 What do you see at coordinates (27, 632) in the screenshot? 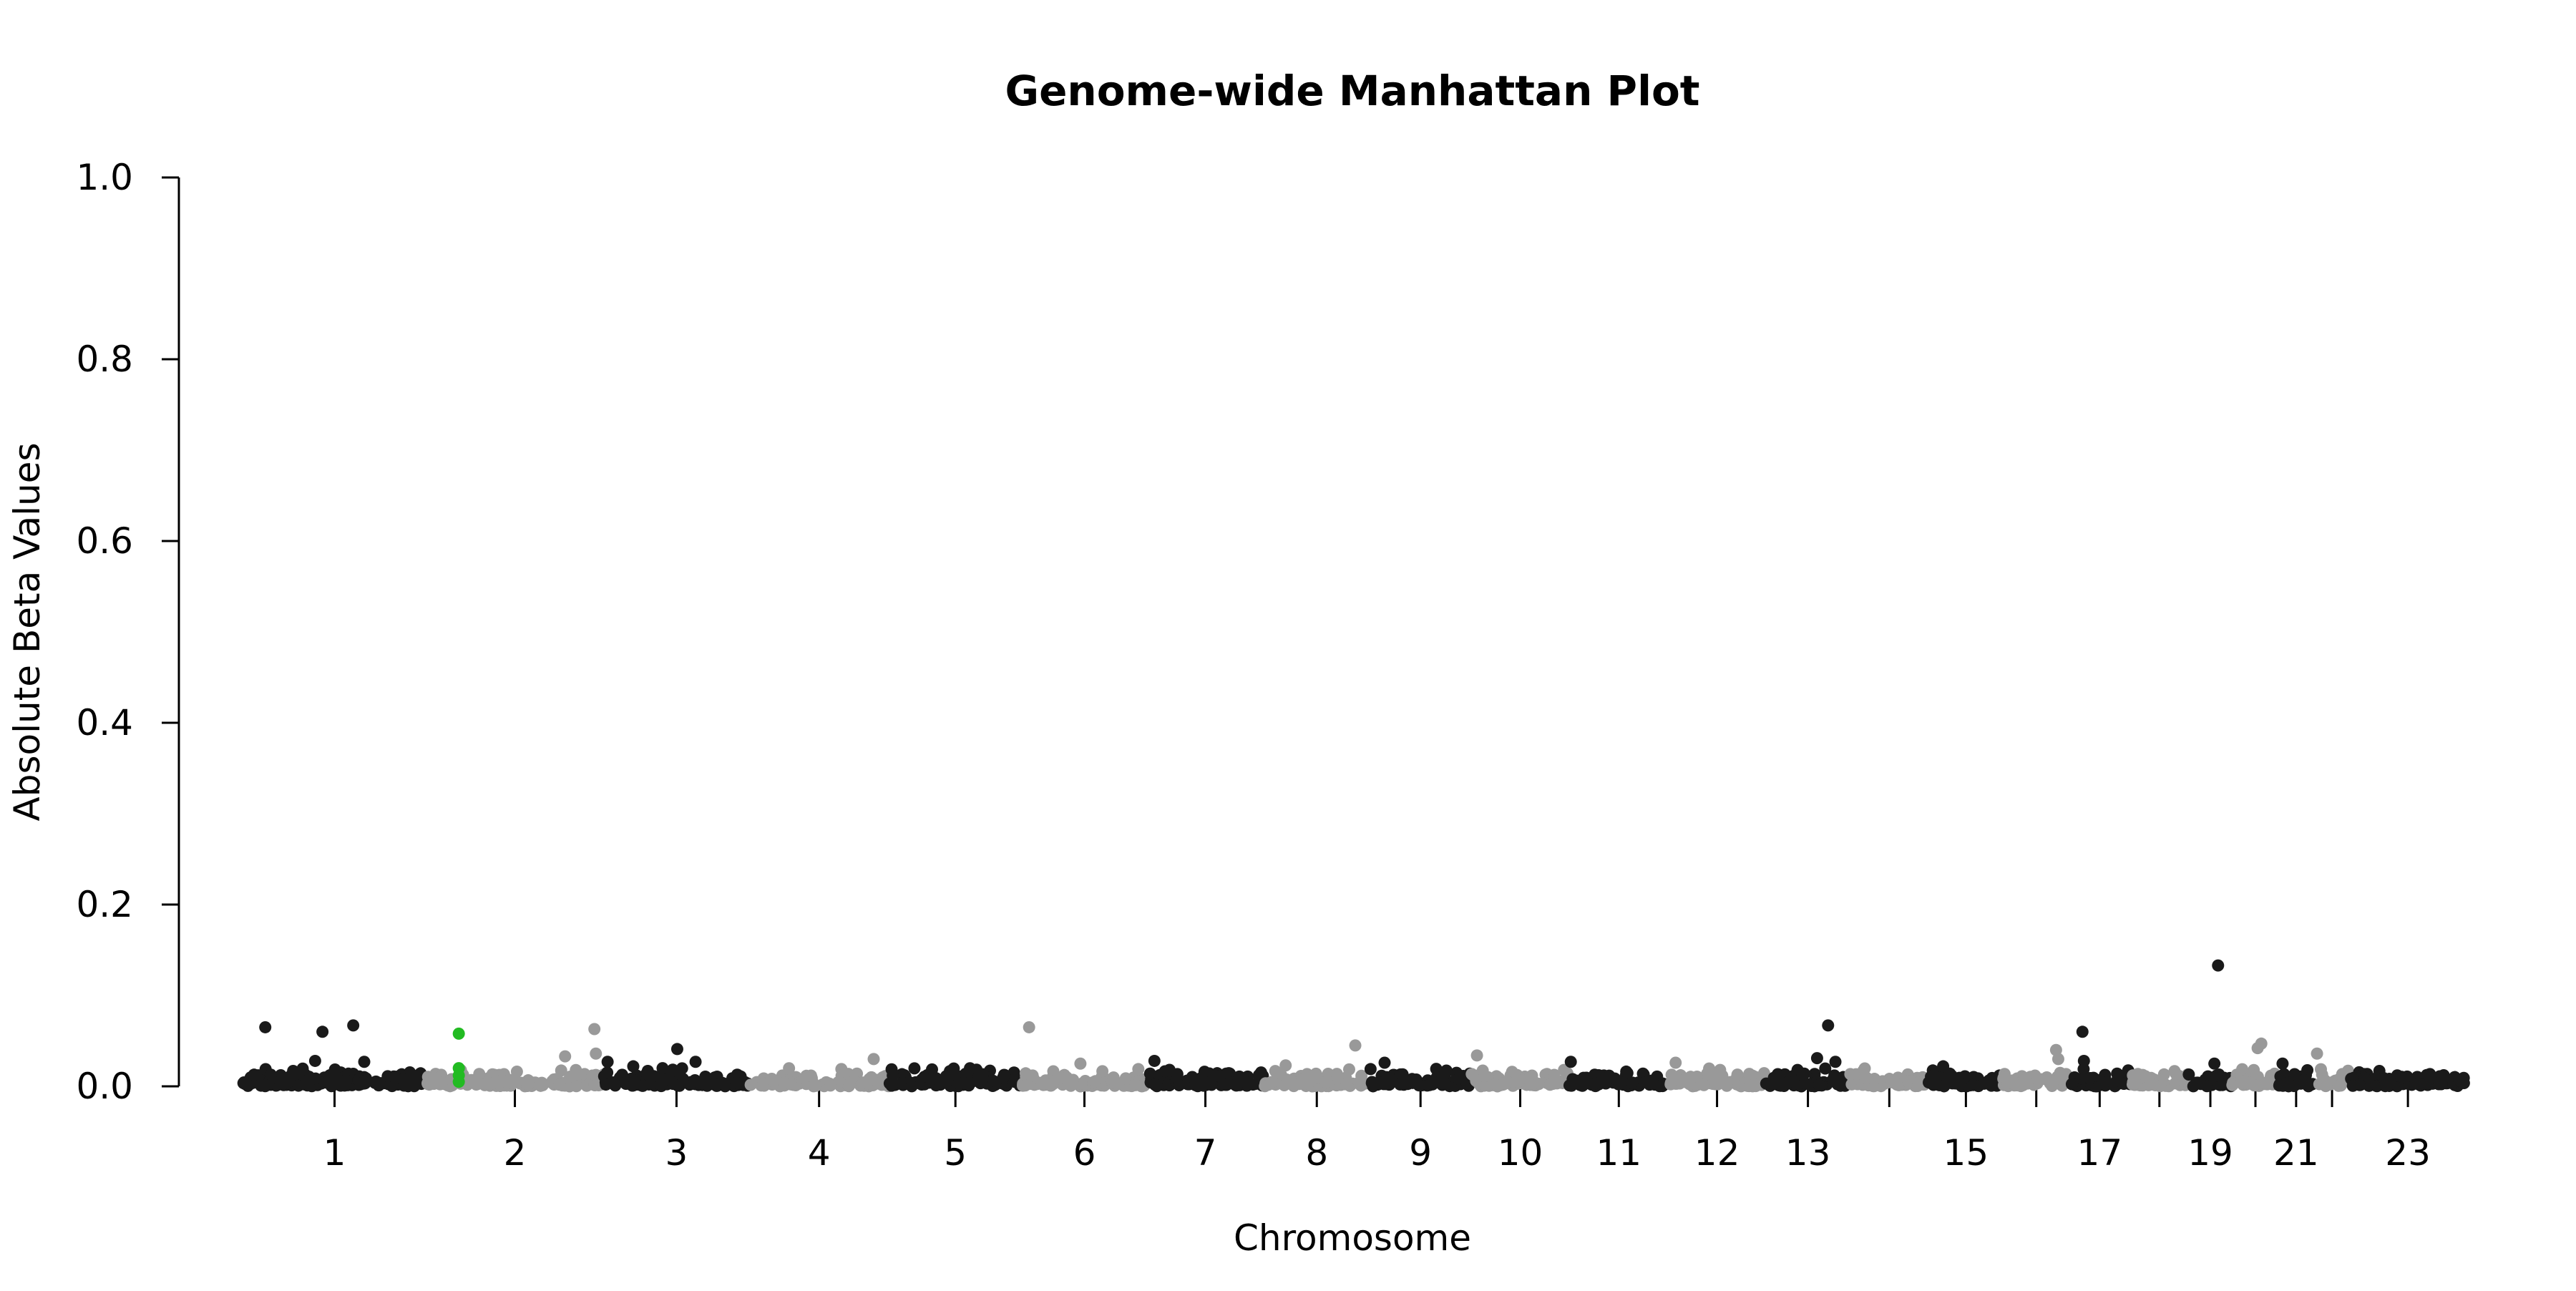
I see `y-axis-label: Absolute Beta Values` at bounding box center [27, 632].